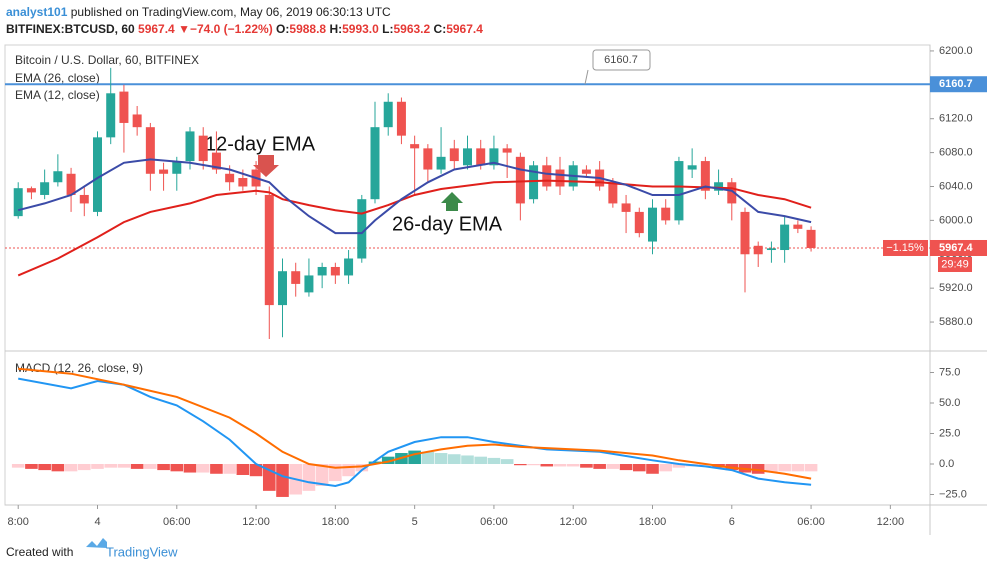 The image size is (987, 571). Describe the element at coordinates (283, 29) in the screenshot. I see `o-label: O:` at that location.